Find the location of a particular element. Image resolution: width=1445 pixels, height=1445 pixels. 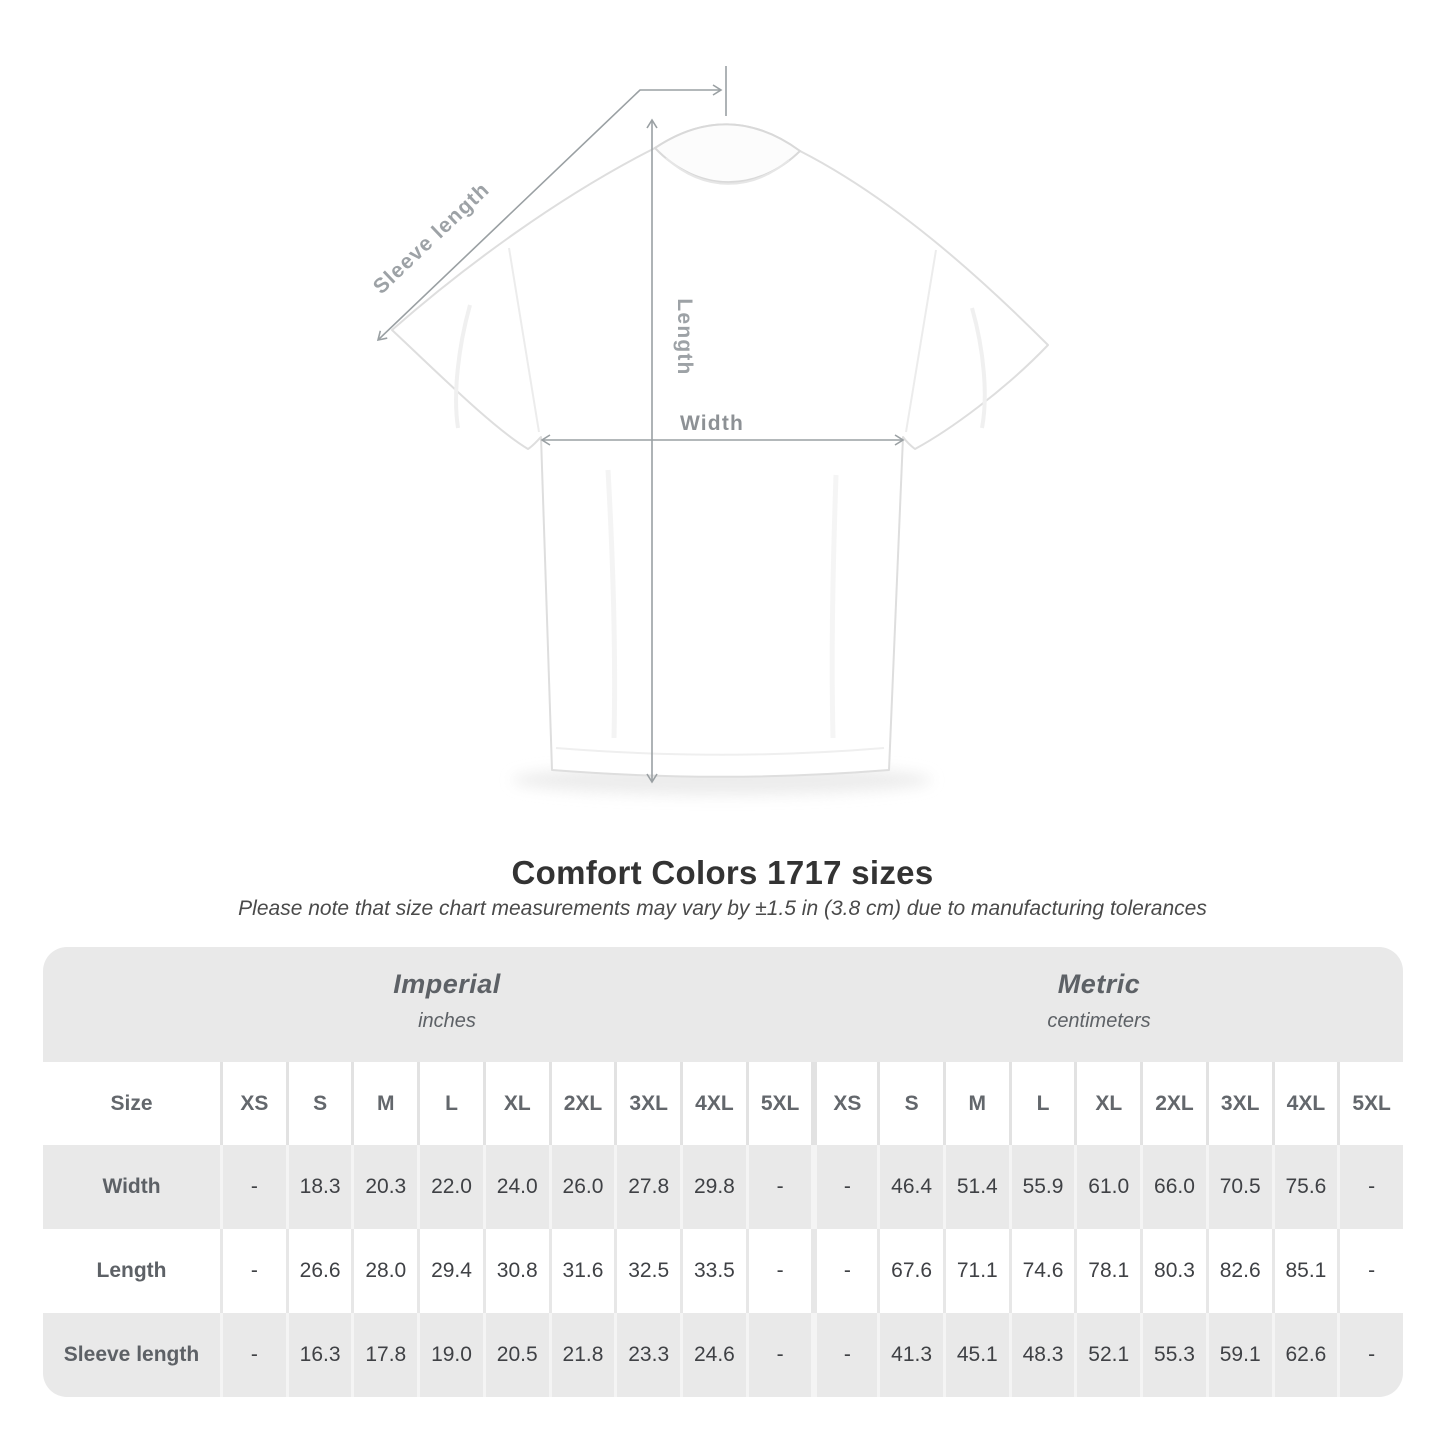

column-header-metric-3xl: 3XL is located at coordinates (1238, 1103).